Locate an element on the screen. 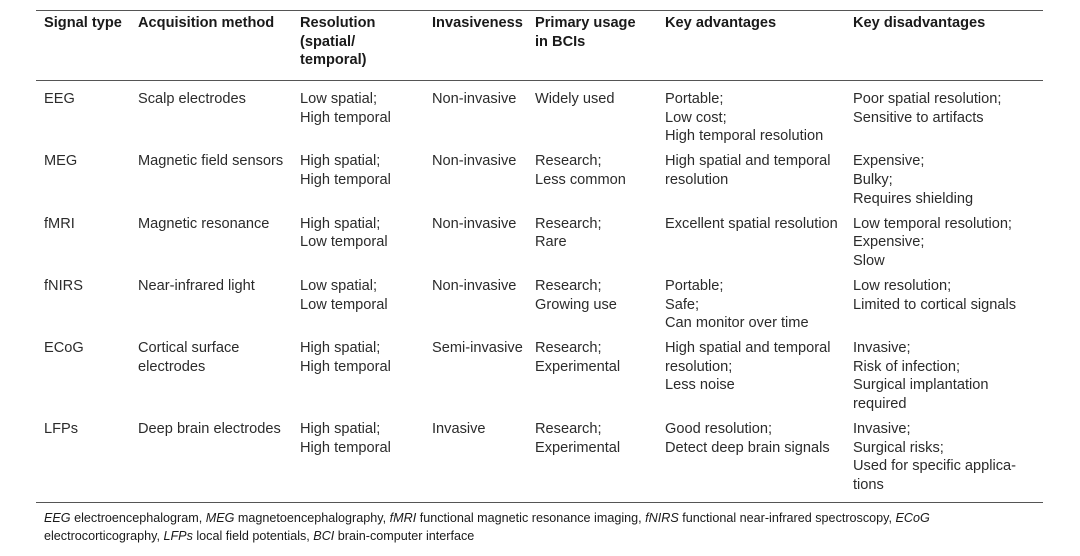 This screenshot has height=556, width=1080. table-cell: Magnetic resonance is located at coordinates (204, 223).